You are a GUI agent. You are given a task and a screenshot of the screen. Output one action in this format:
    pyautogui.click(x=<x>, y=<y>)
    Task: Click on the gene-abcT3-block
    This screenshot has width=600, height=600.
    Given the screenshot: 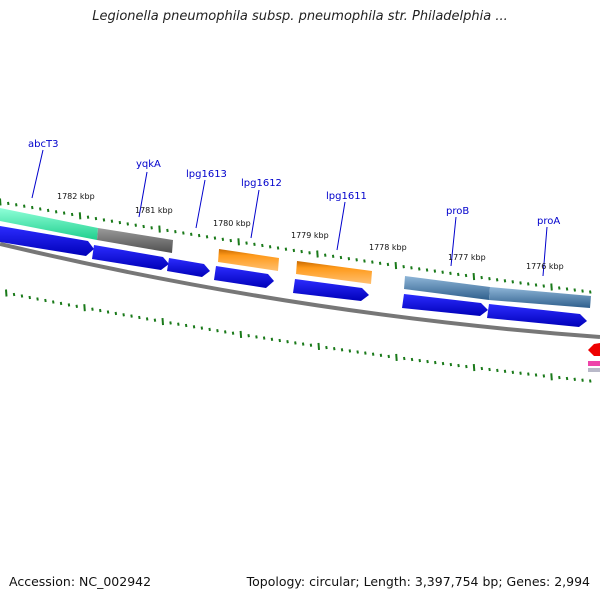 What is the action you would take?
    pyautogui.click(x=49, y=224)
    